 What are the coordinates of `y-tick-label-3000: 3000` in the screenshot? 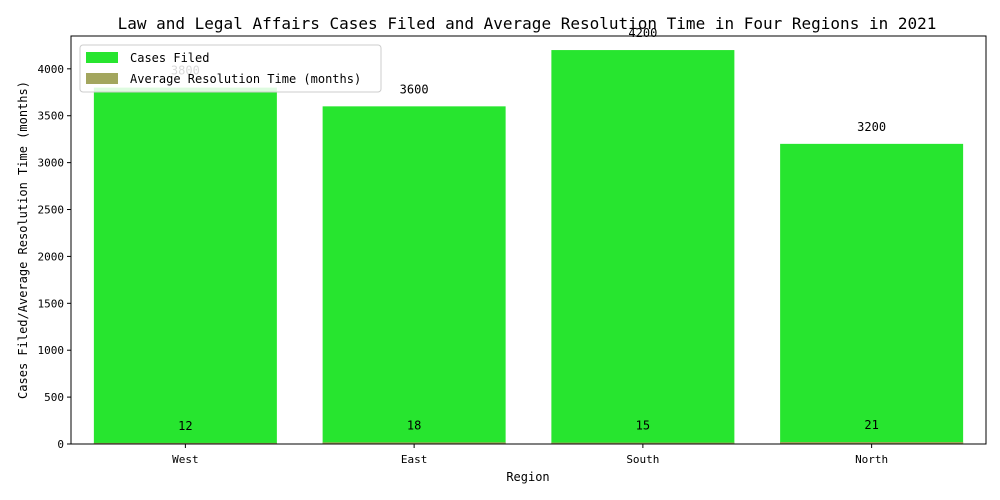 It's located at (51, 163).